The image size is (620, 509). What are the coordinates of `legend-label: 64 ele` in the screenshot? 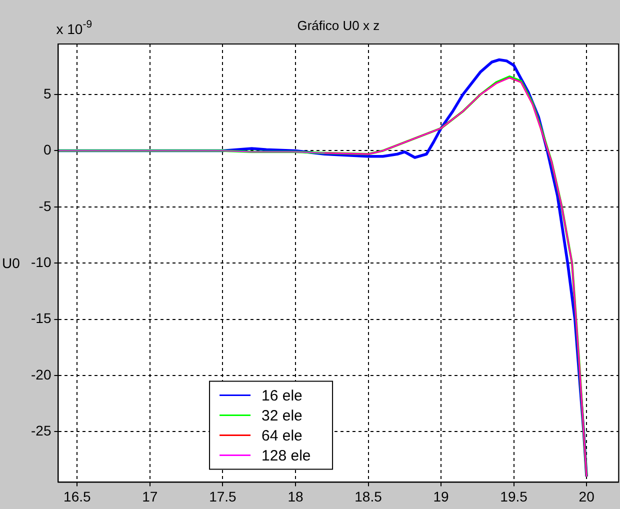 It's located at (282, 435).